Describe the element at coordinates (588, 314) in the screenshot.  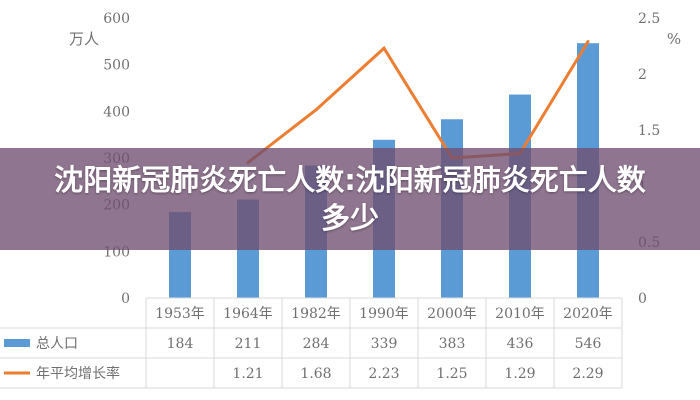
I see `category-label: 2020年` at that location.